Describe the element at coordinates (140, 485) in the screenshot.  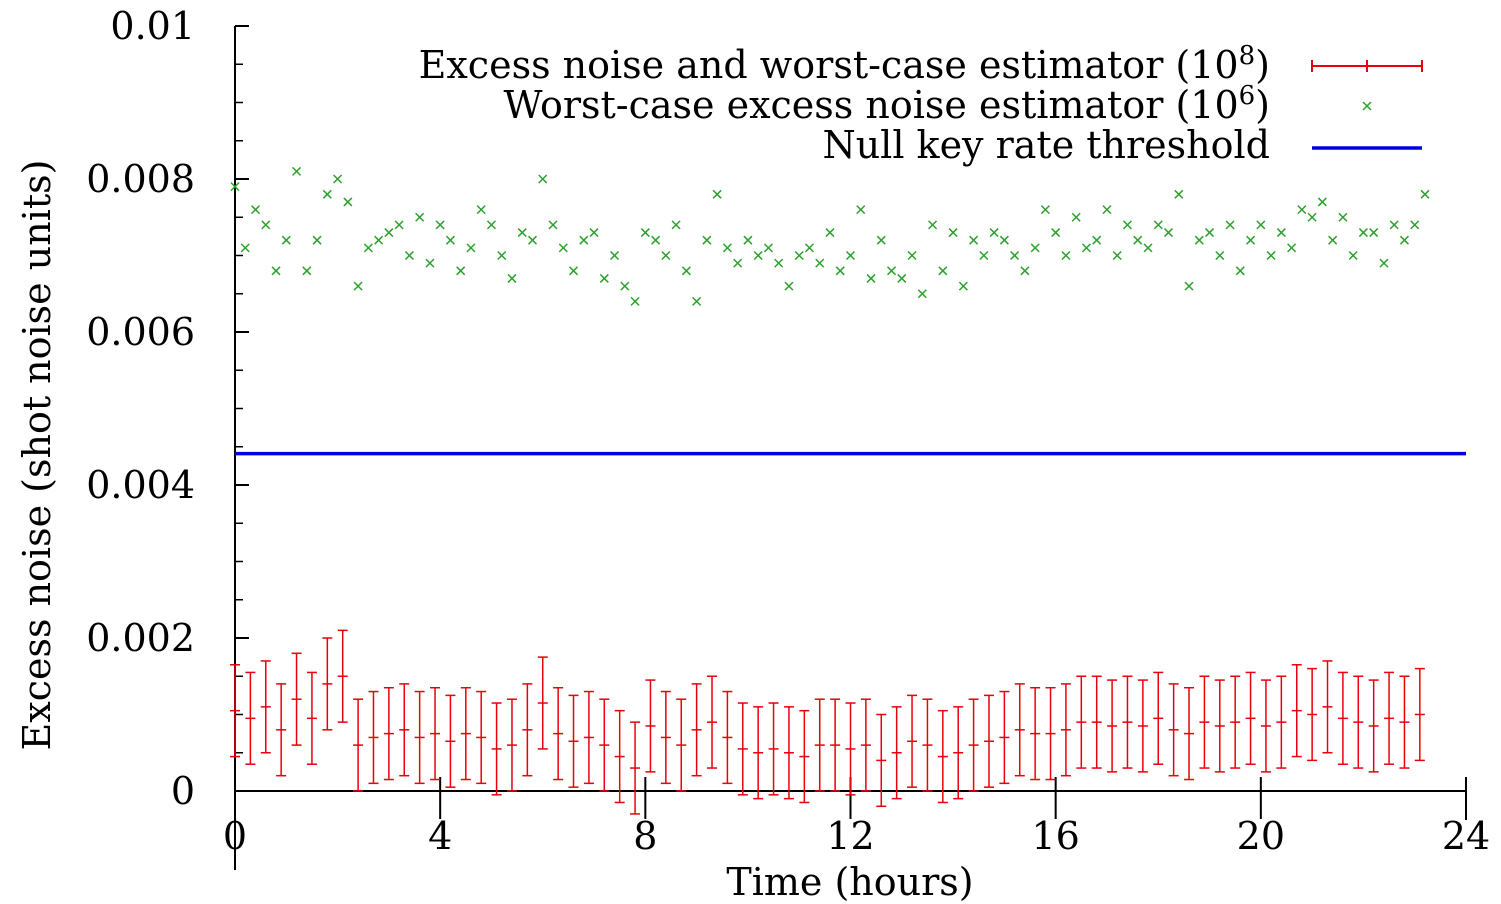
I see `y-tick-label: 0.004` at that location.